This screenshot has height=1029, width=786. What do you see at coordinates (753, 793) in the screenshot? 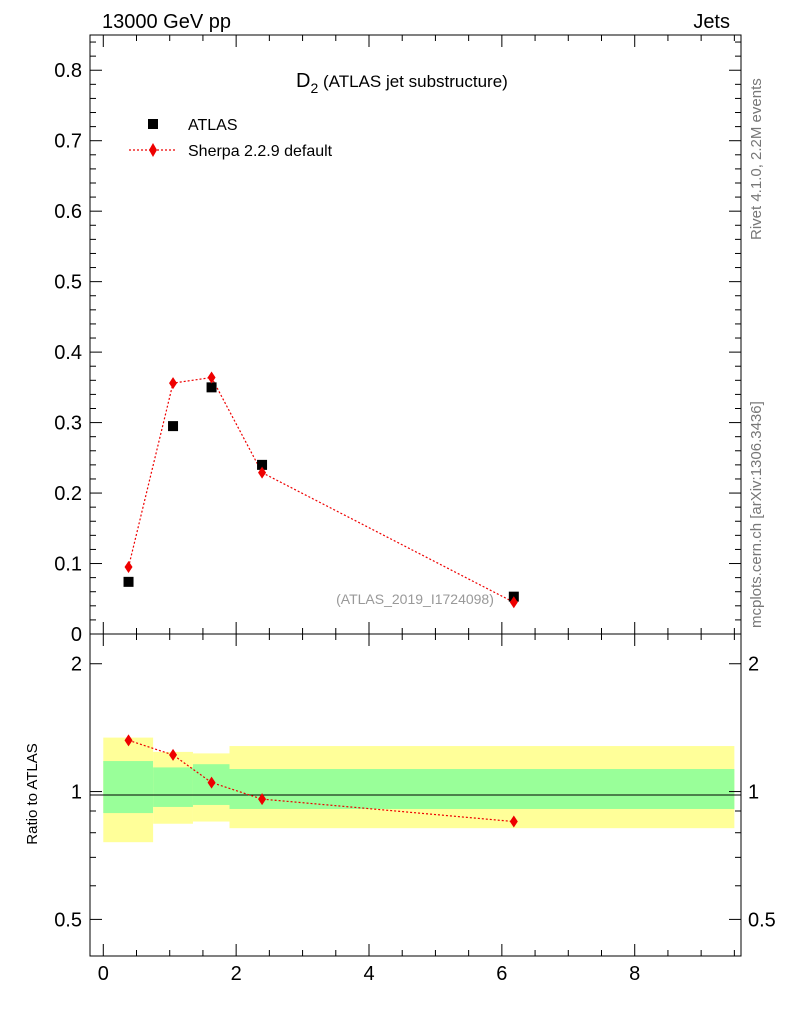
I see `ratio-y-tick-label-right: 1` at bounding box center [753, 793].